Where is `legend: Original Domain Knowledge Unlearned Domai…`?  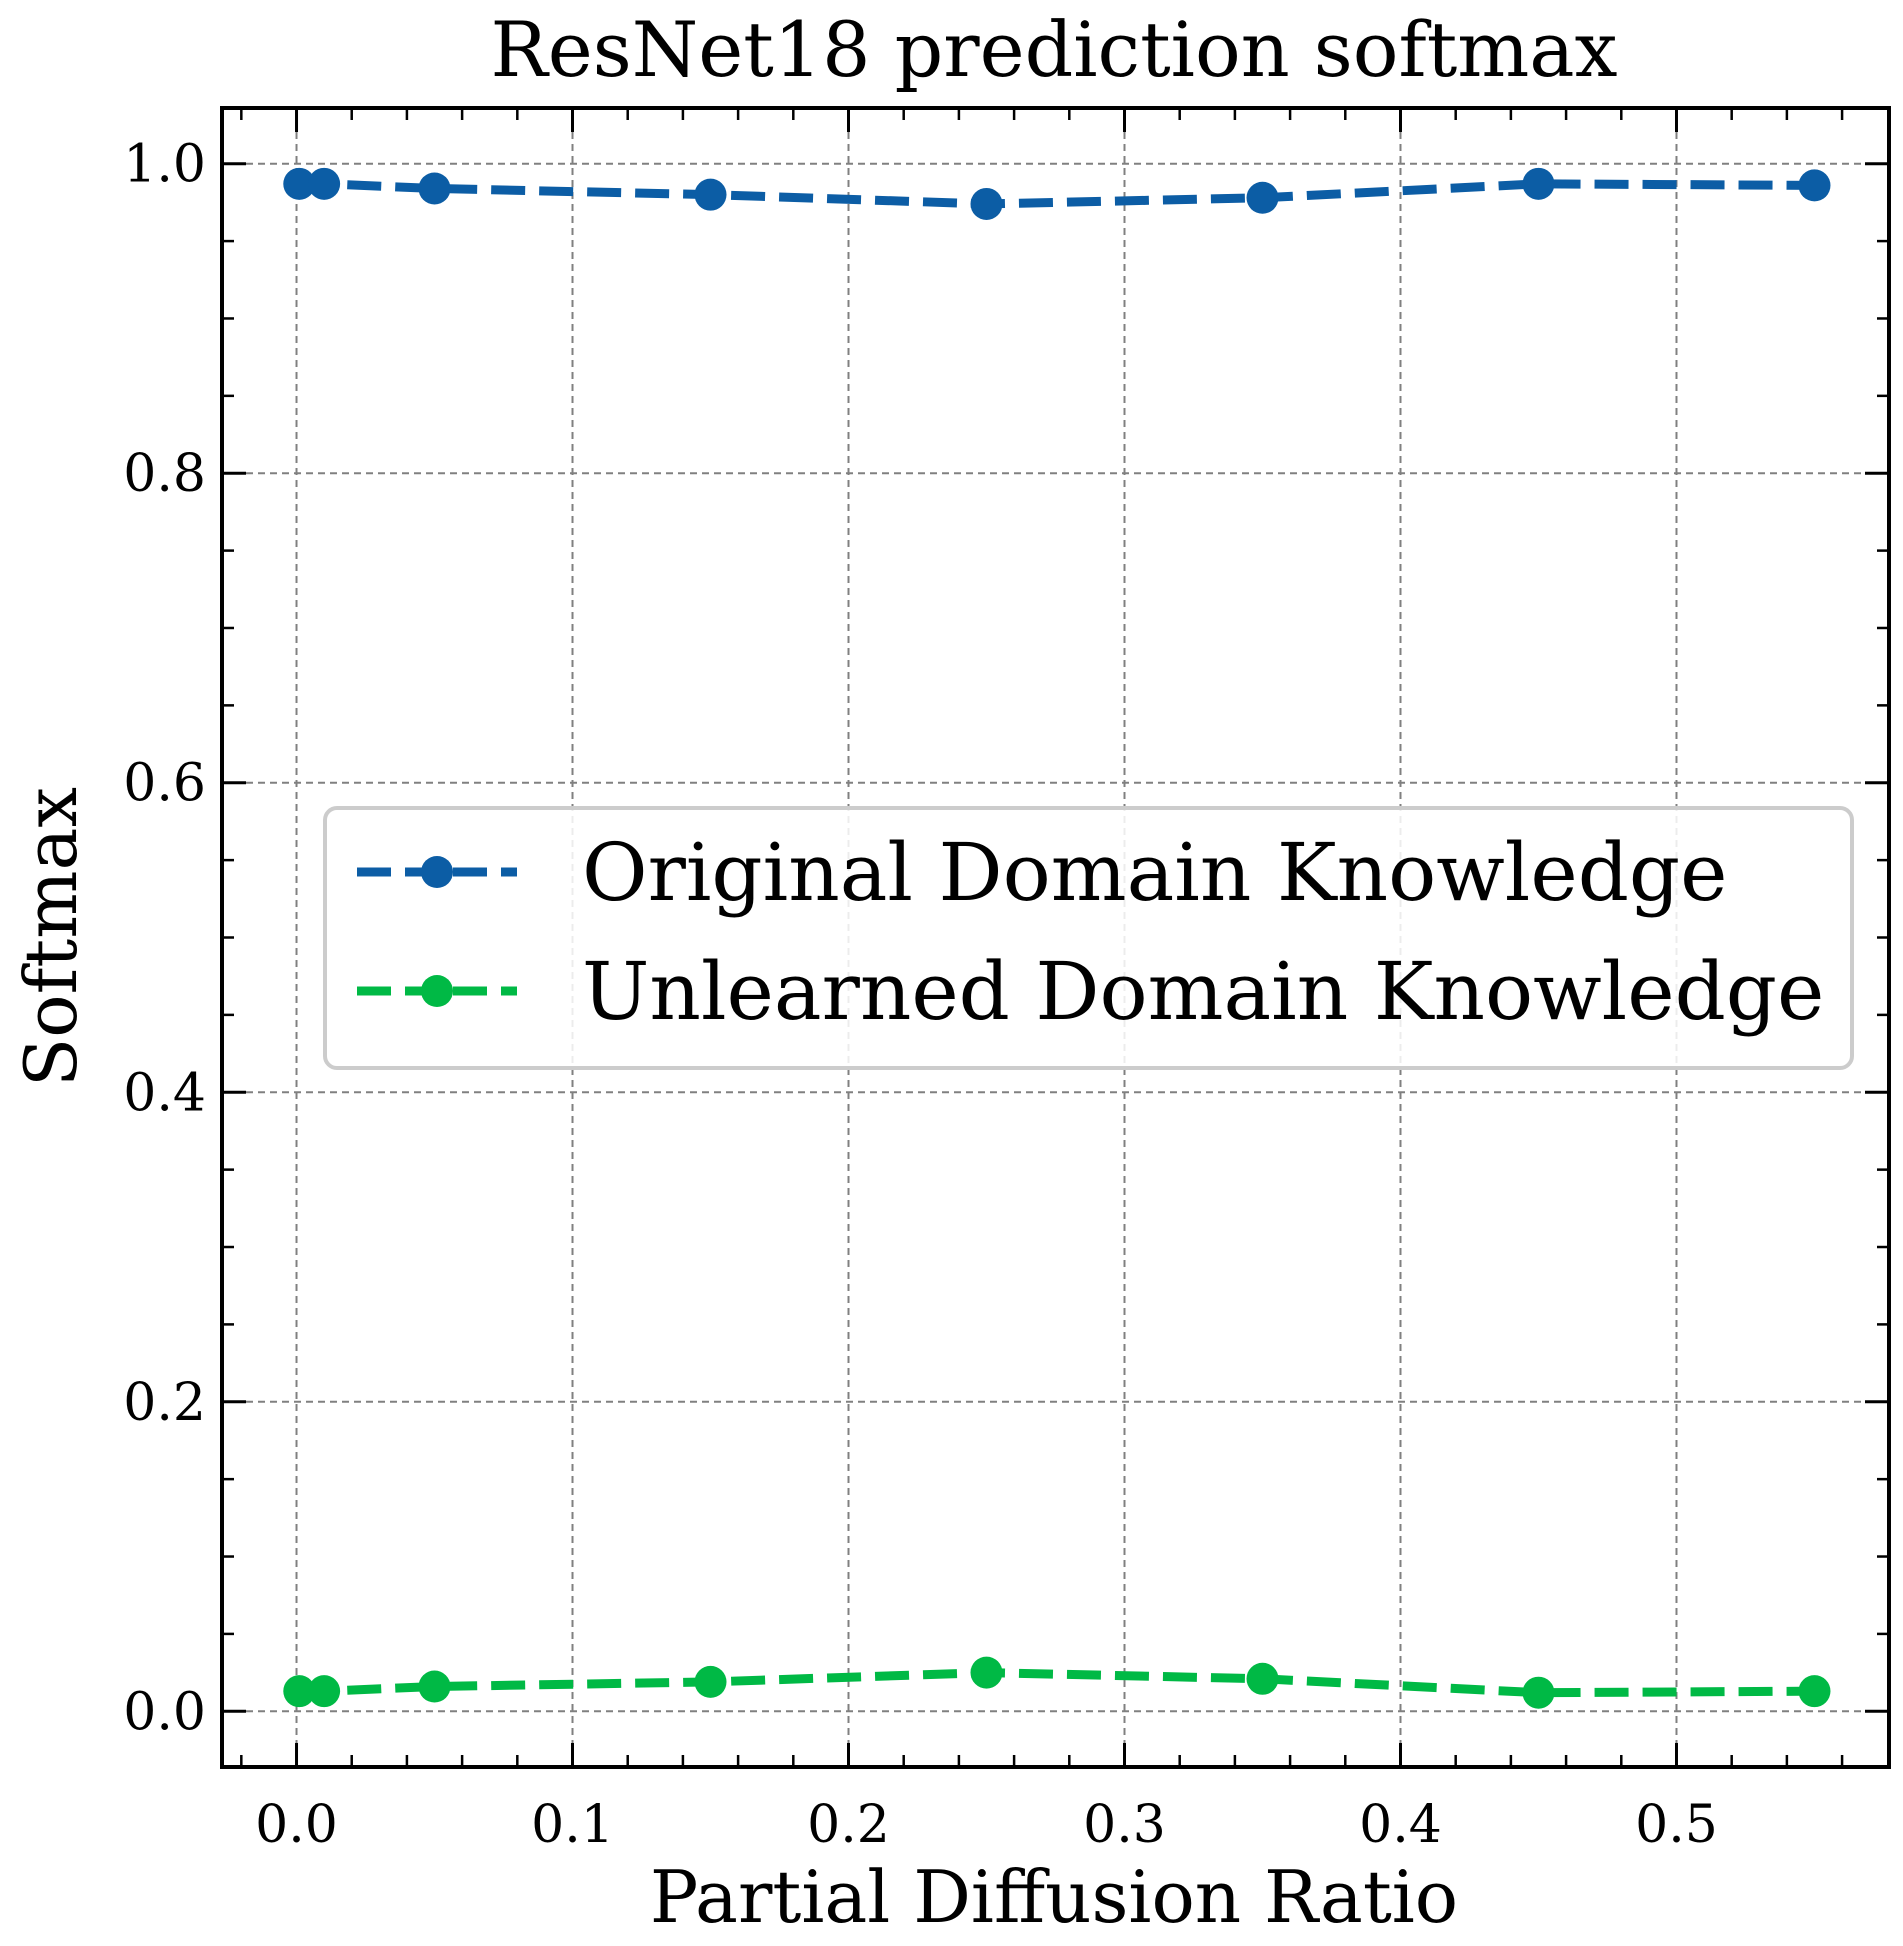
legend: Original Domain Knowledge Unlearned Domai… is located at coordinates (1088, 938).